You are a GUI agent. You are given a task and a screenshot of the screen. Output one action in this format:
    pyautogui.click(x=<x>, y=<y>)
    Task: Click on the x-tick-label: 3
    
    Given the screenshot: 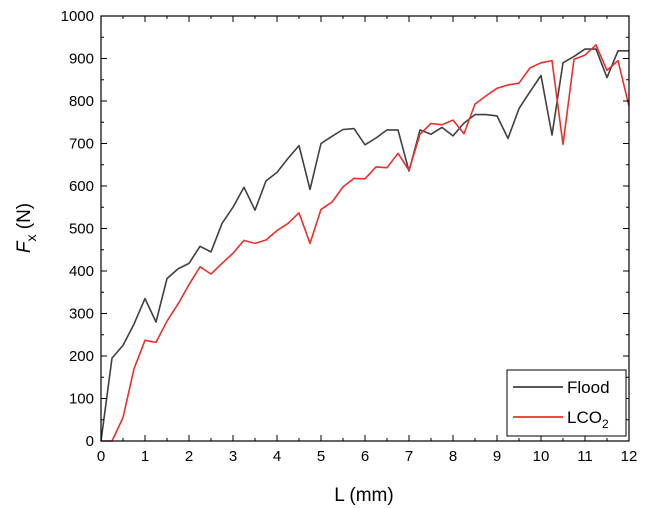 What is the action you would take?
    pyautogui.click(x=233, y=456)
    